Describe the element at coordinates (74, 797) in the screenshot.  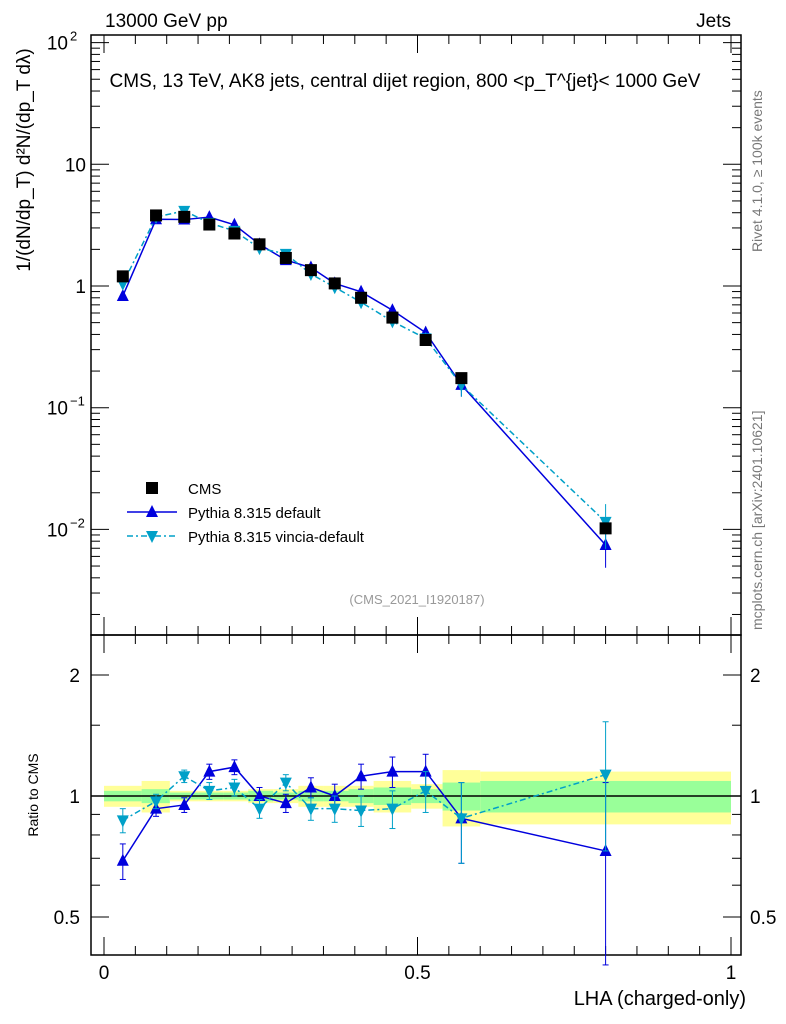
I see `ratio-y-tick-label: 1` at that location.